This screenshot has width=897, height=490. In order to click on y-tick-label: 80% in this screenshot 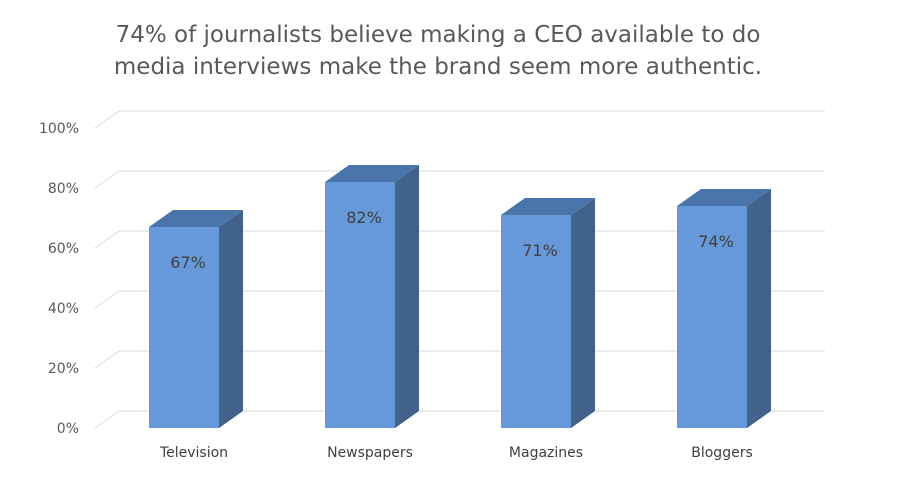, I will do `click(63, 189)`.